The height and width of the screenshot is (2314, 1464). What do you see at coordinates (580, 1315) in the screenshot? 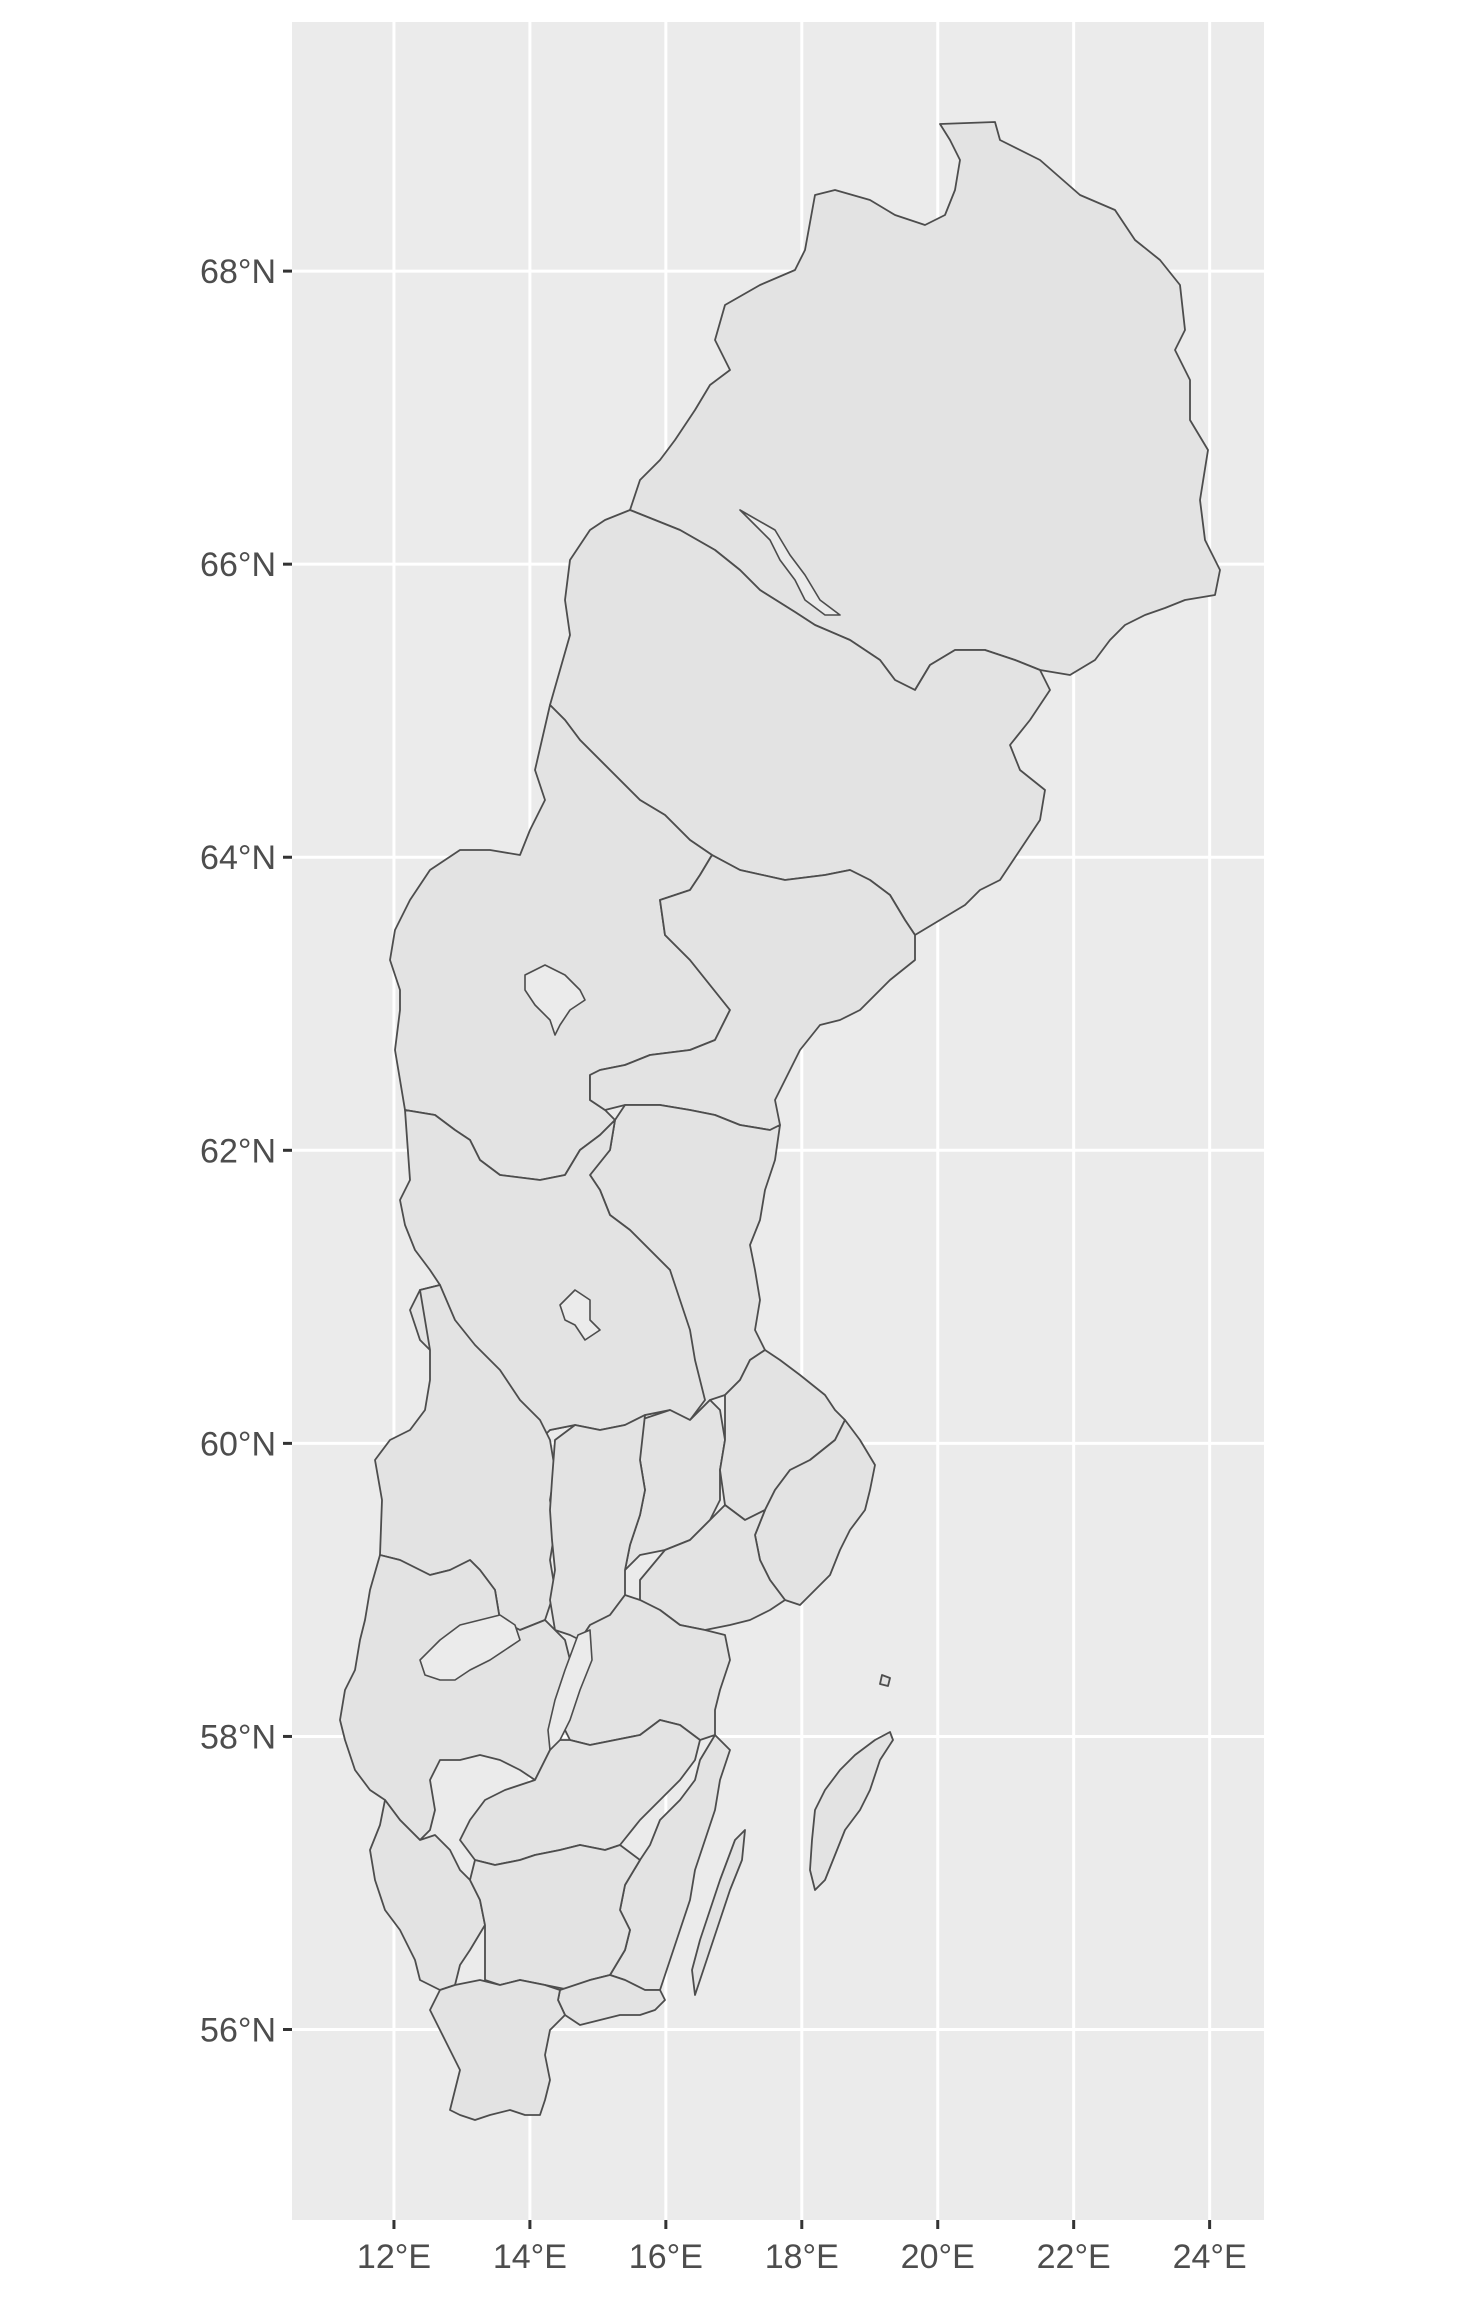
I see `lake-siljan` at bounding box center [580, 1315].